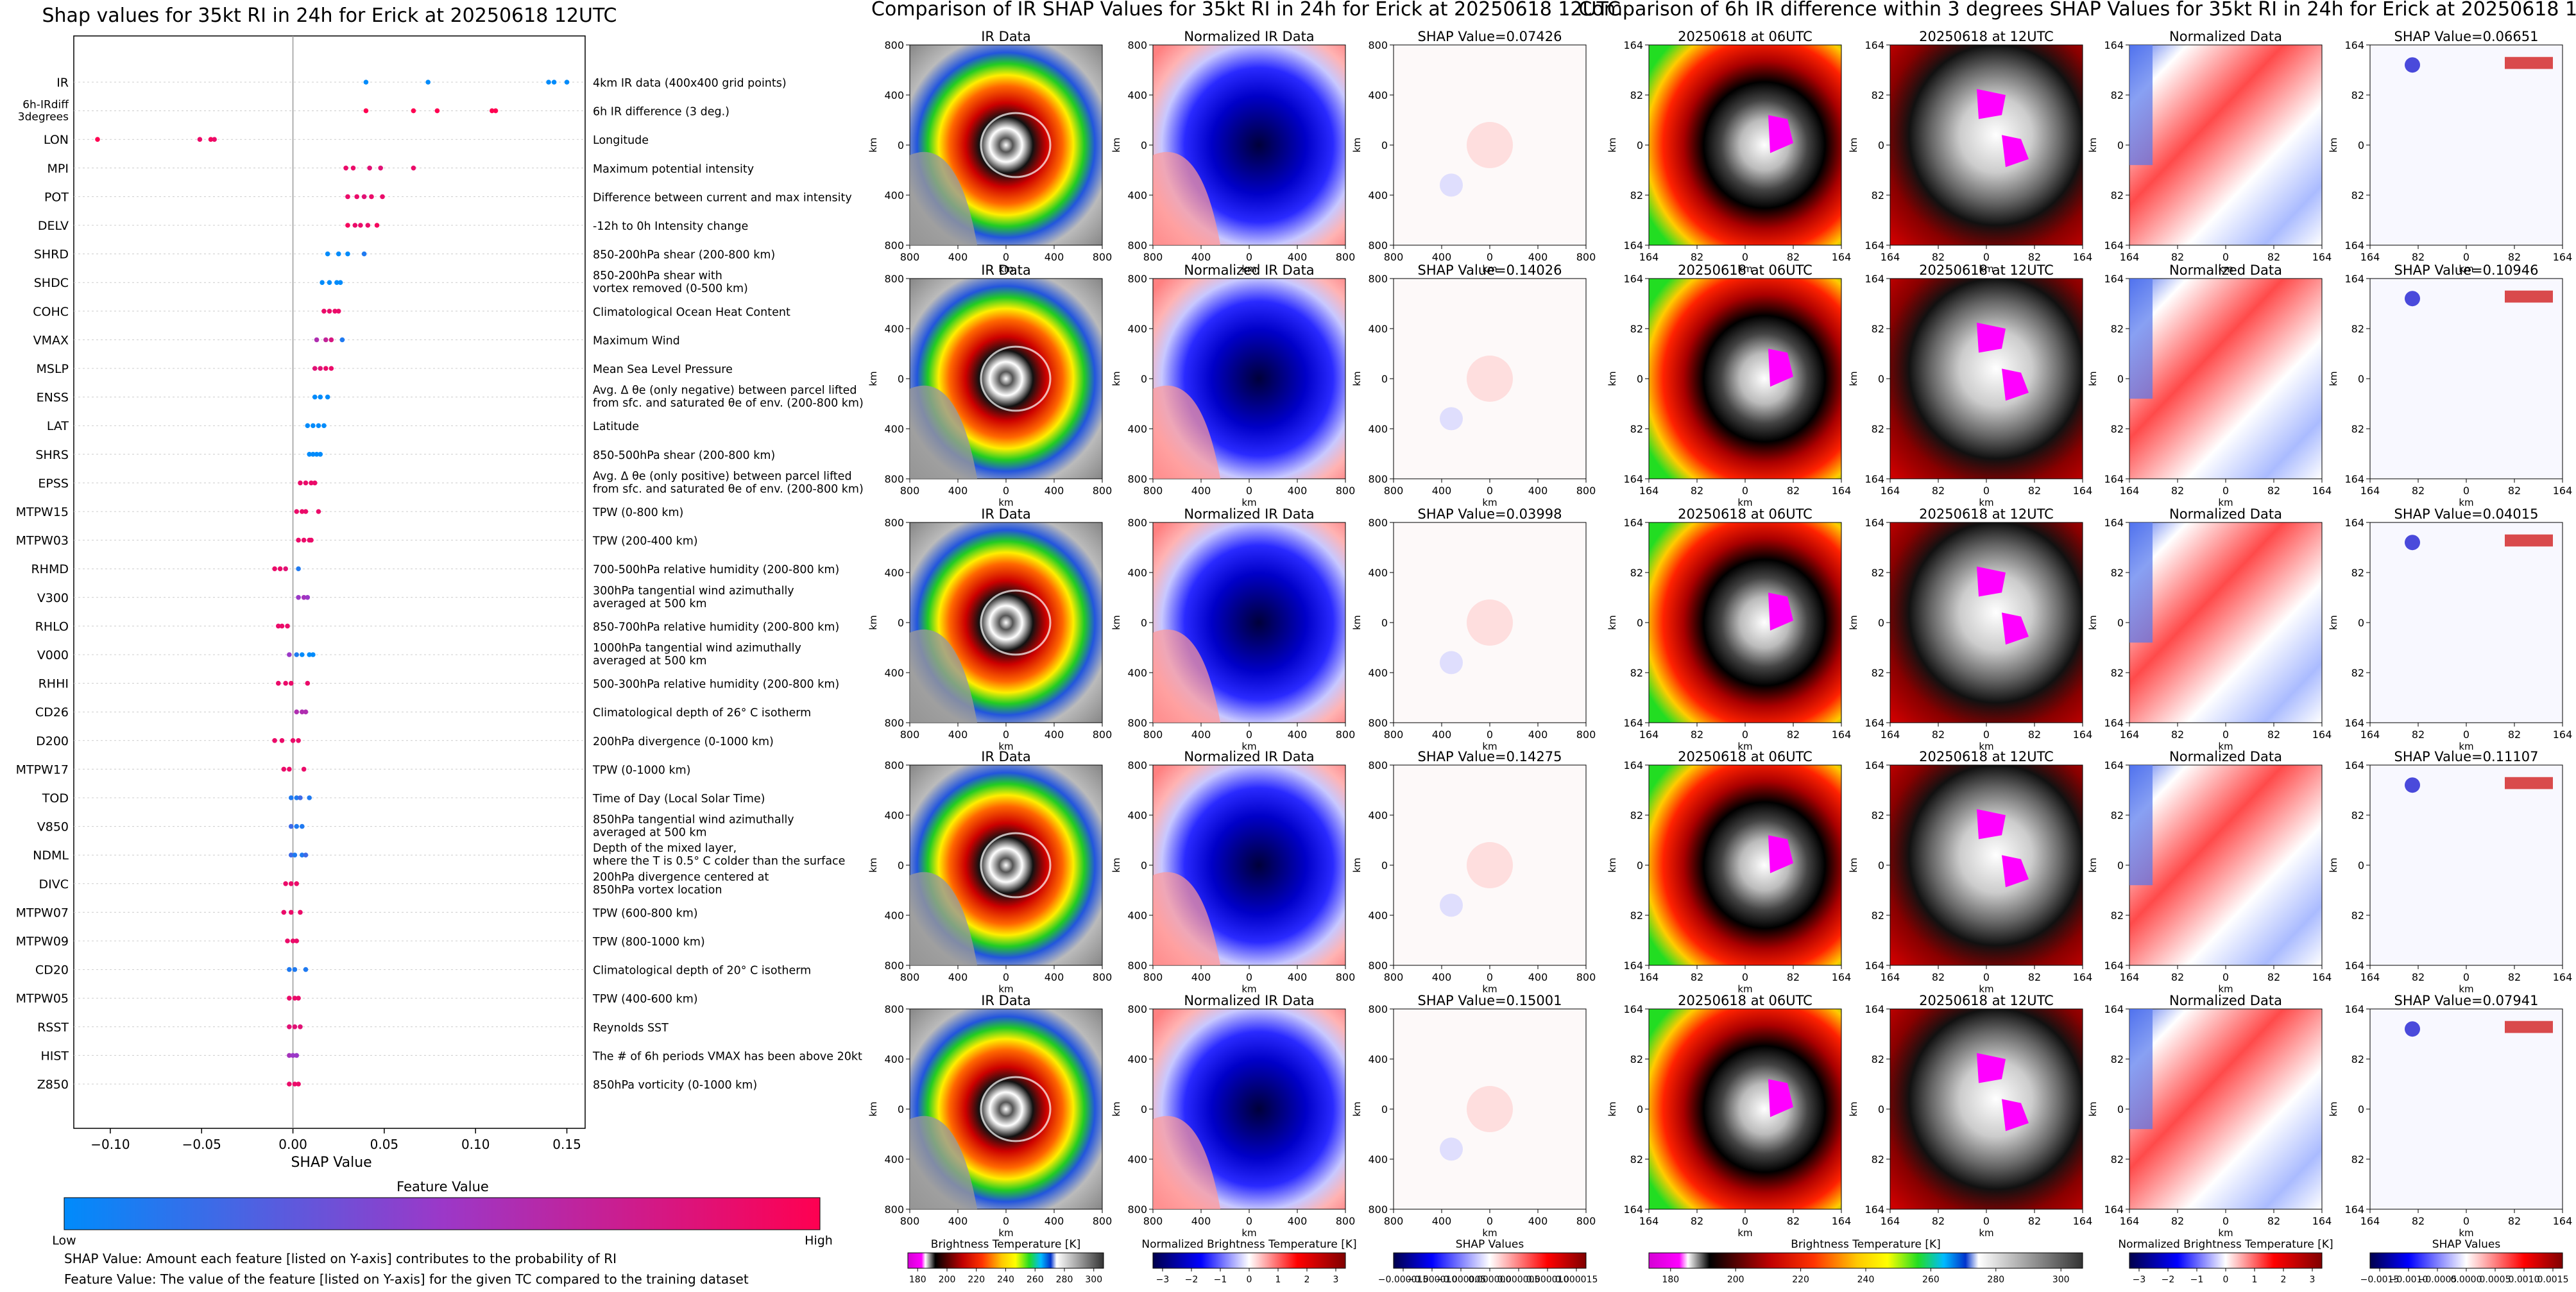  Describe the element at coordinates (674, 169) in the screenshot. I see `feature-description: Maximum potential intensity` at that location.